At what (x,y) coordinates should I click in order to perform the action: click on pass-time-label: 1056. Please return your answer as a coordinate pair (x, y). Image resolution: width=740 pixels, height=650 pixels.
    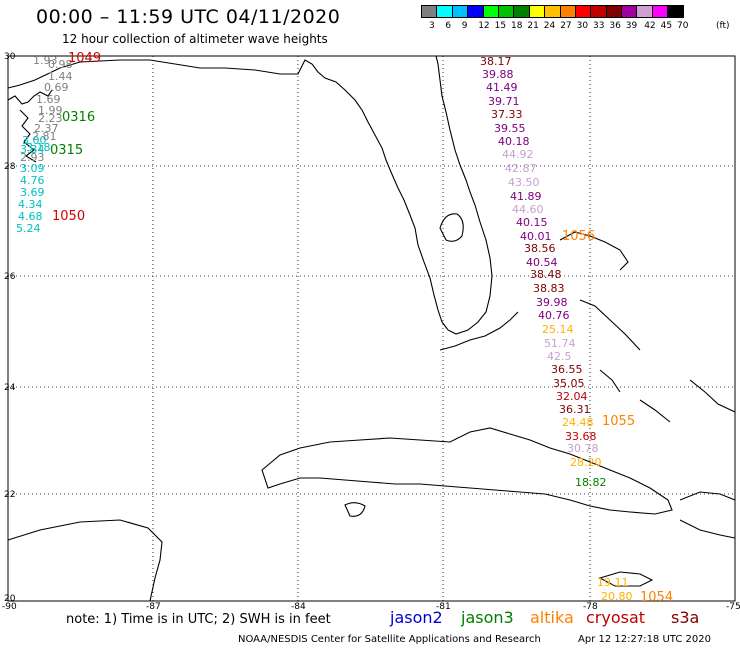
    Looking at the image, I should click on (579, 236).